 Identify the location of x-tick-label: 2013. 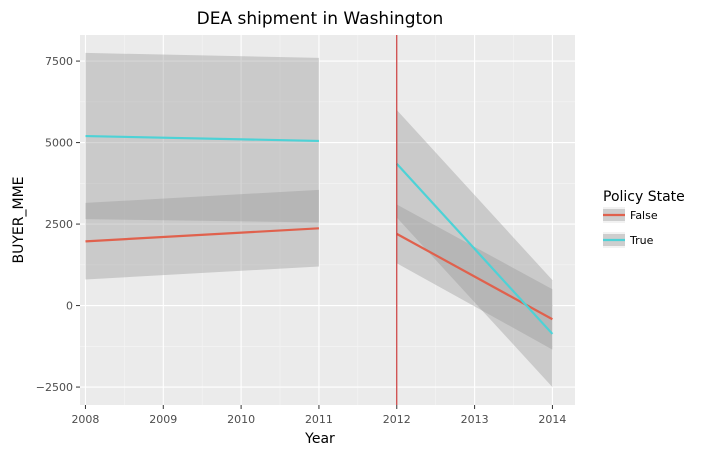
(475, 419).